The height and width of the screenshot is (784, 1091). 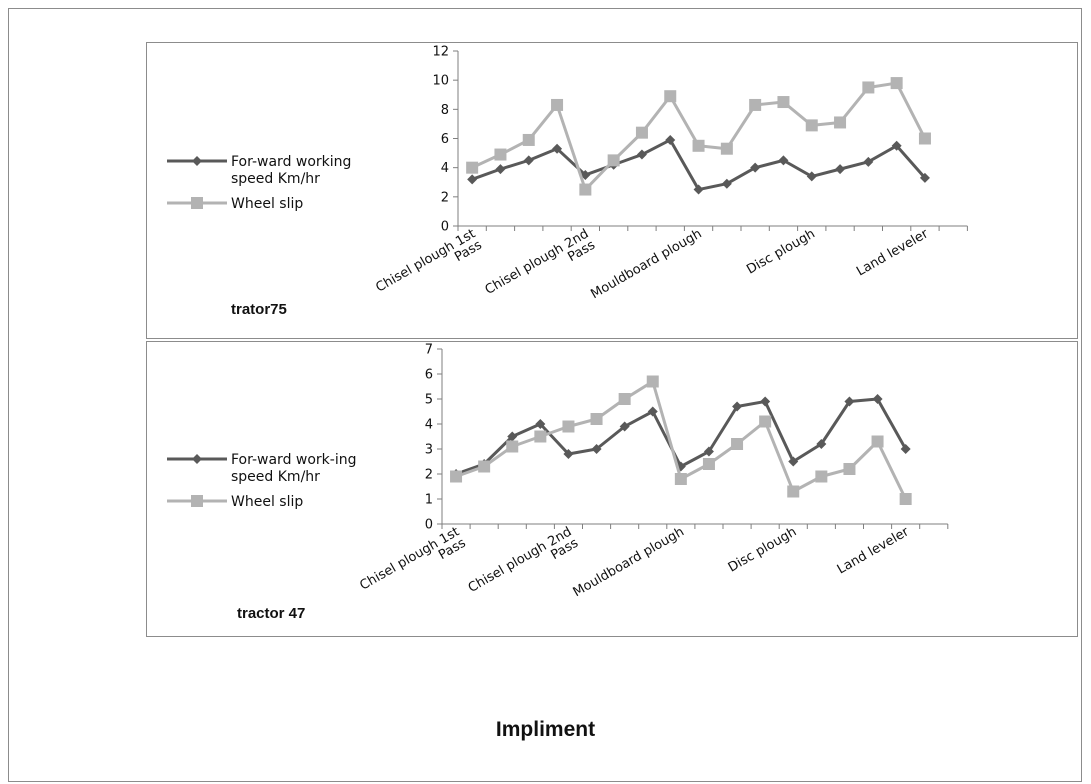 I want to click on y-tick-label: 7, so click(x=429, y=350).